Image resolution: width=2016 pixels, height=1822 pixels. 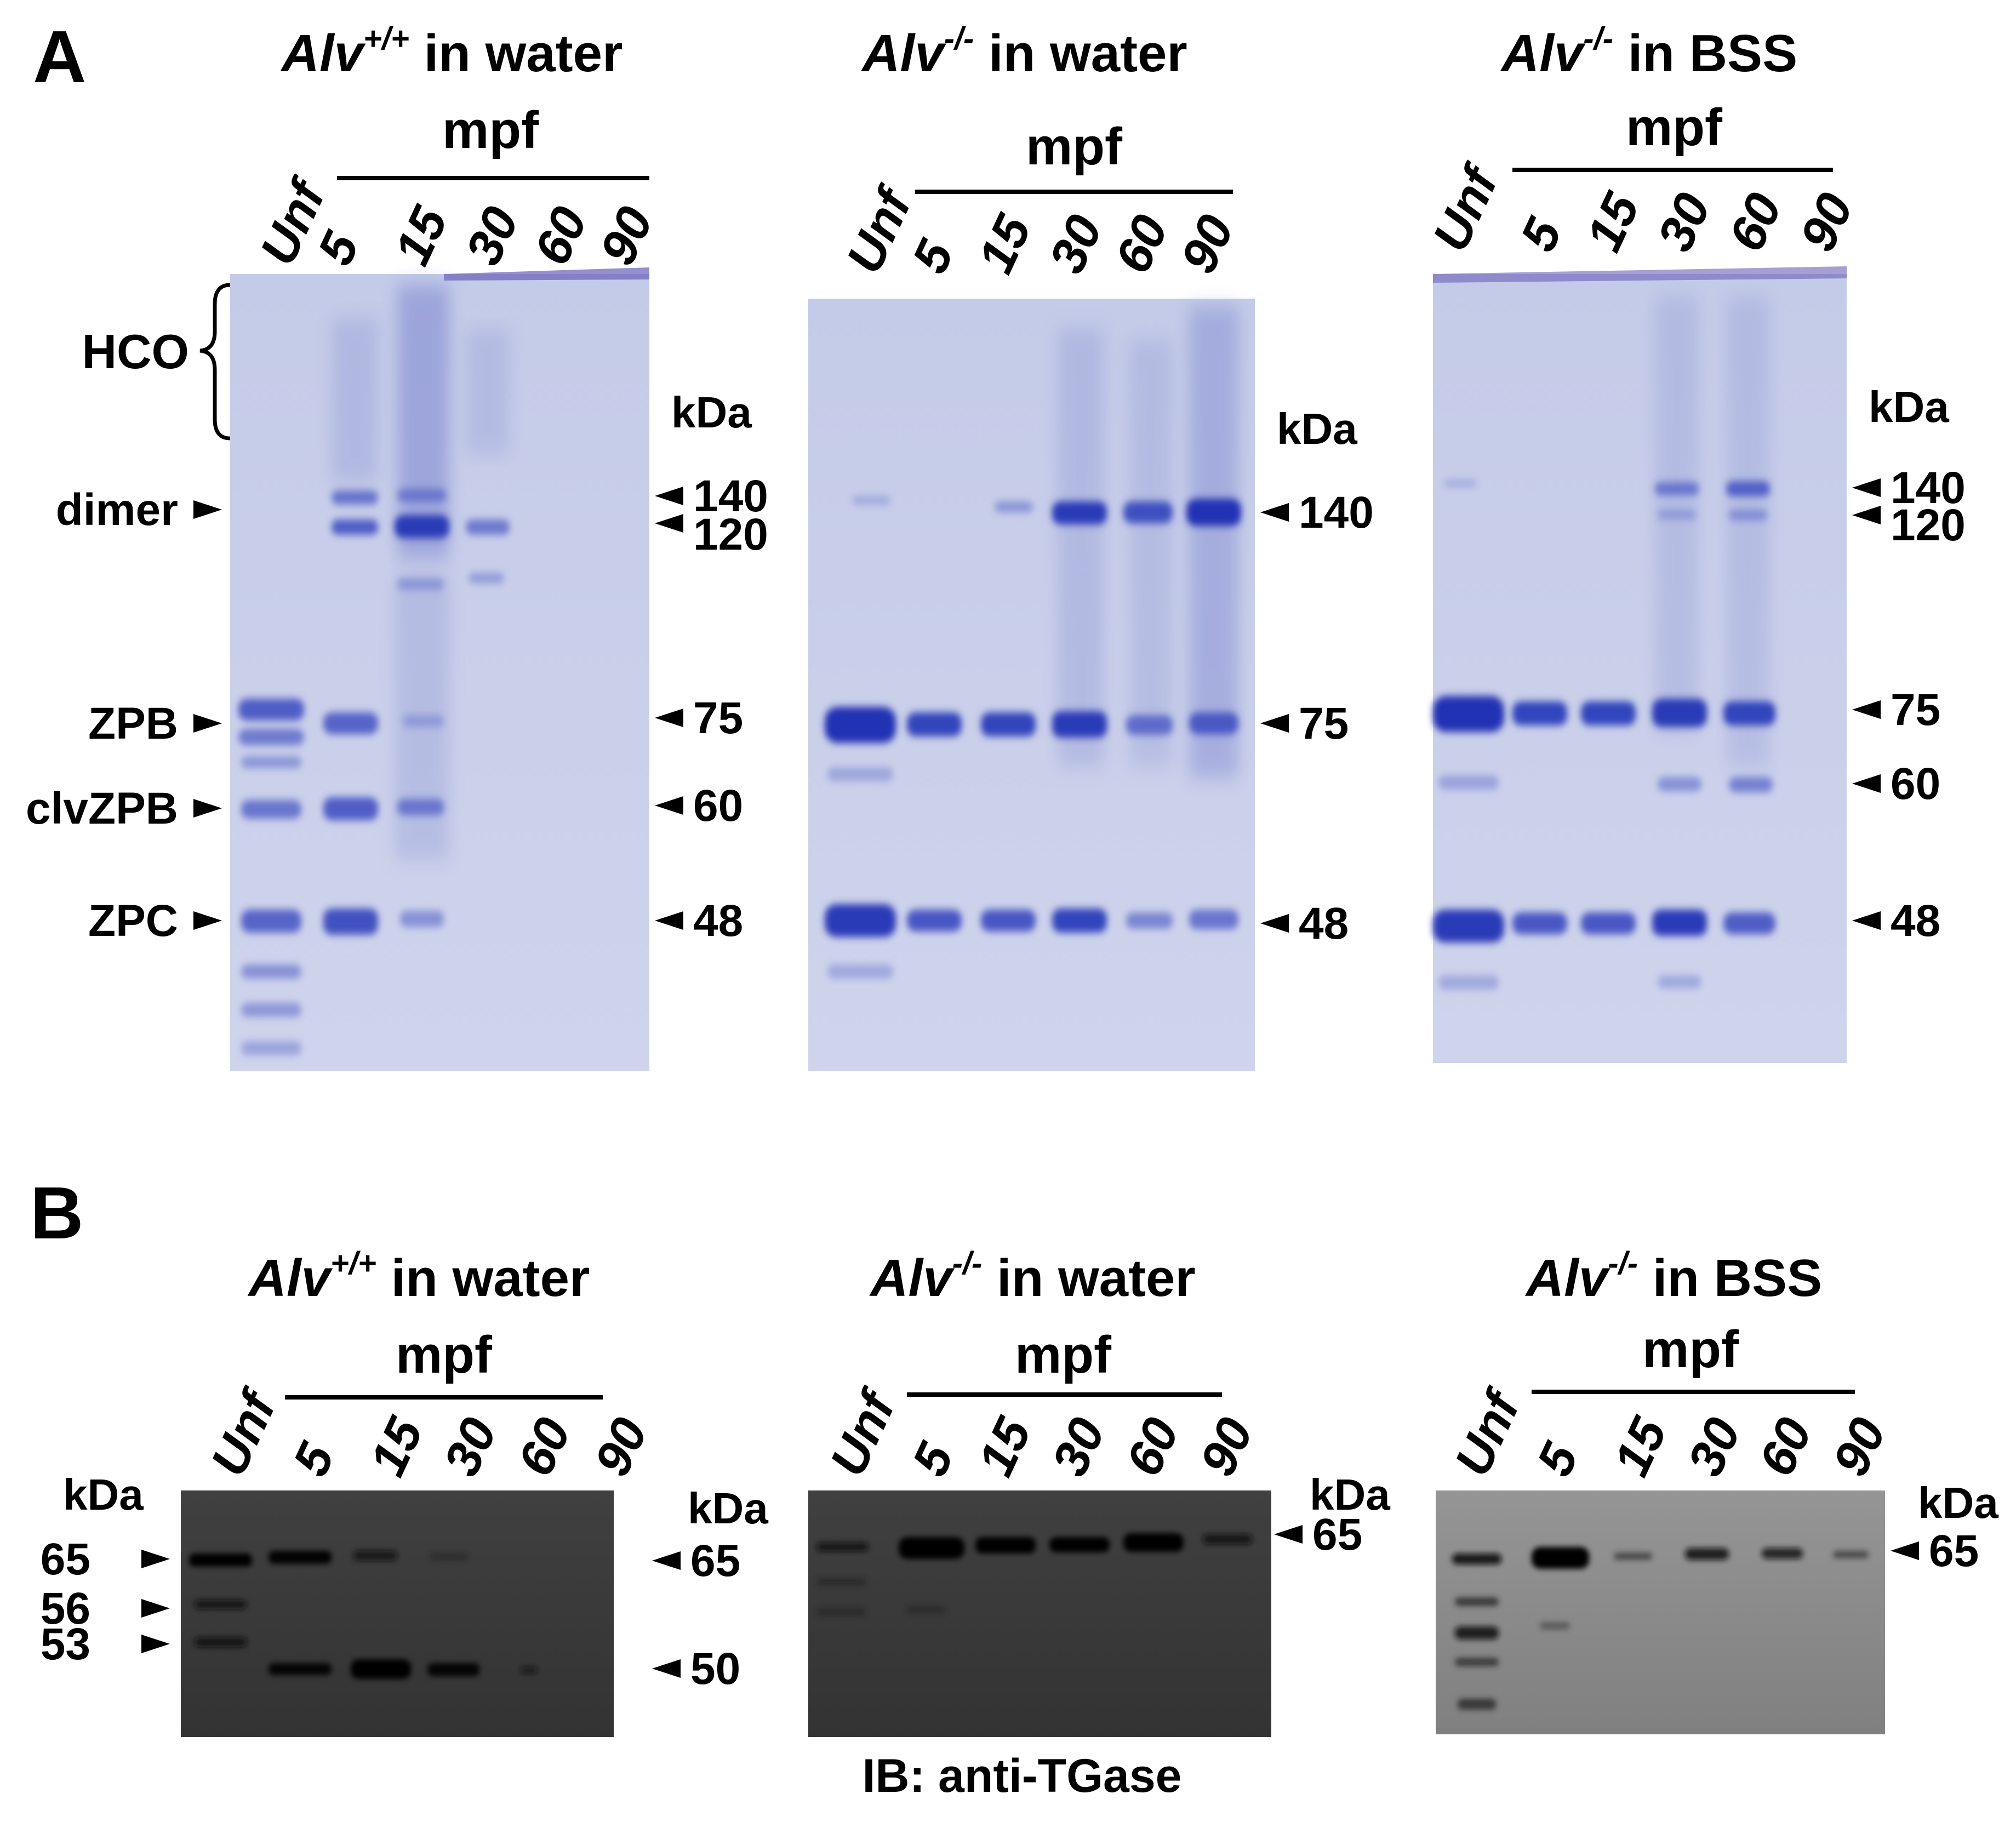 What do you see at coordinates (374, 772) in the screenshot?
I see `gel-a1-bands` at bounding box center [374, 772].